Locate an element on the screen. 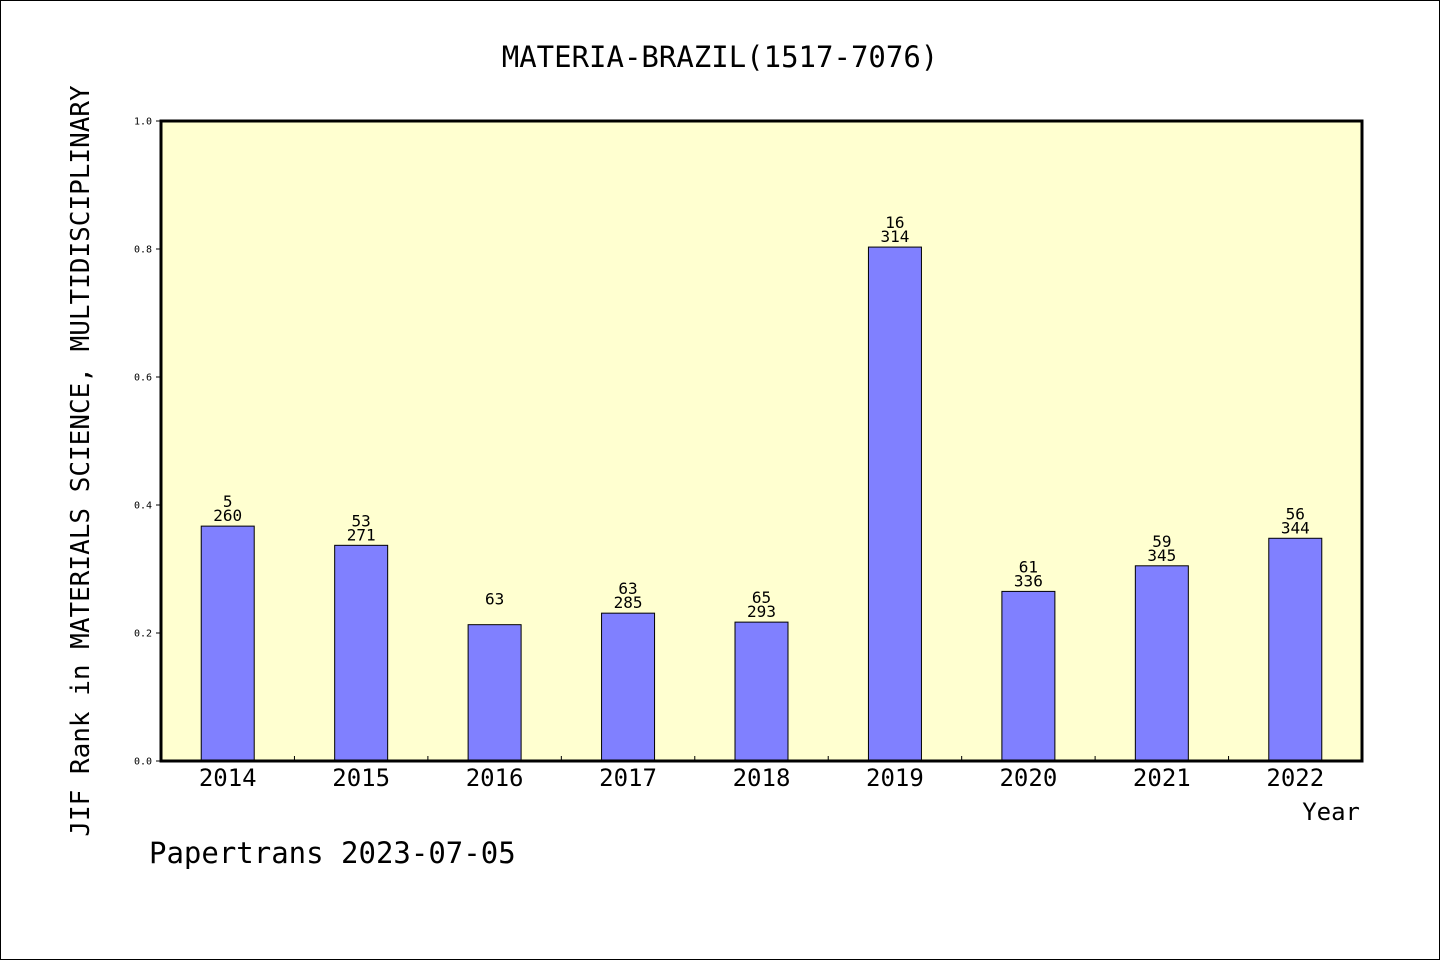  bar-2018 is located at coordinates (761, 691).